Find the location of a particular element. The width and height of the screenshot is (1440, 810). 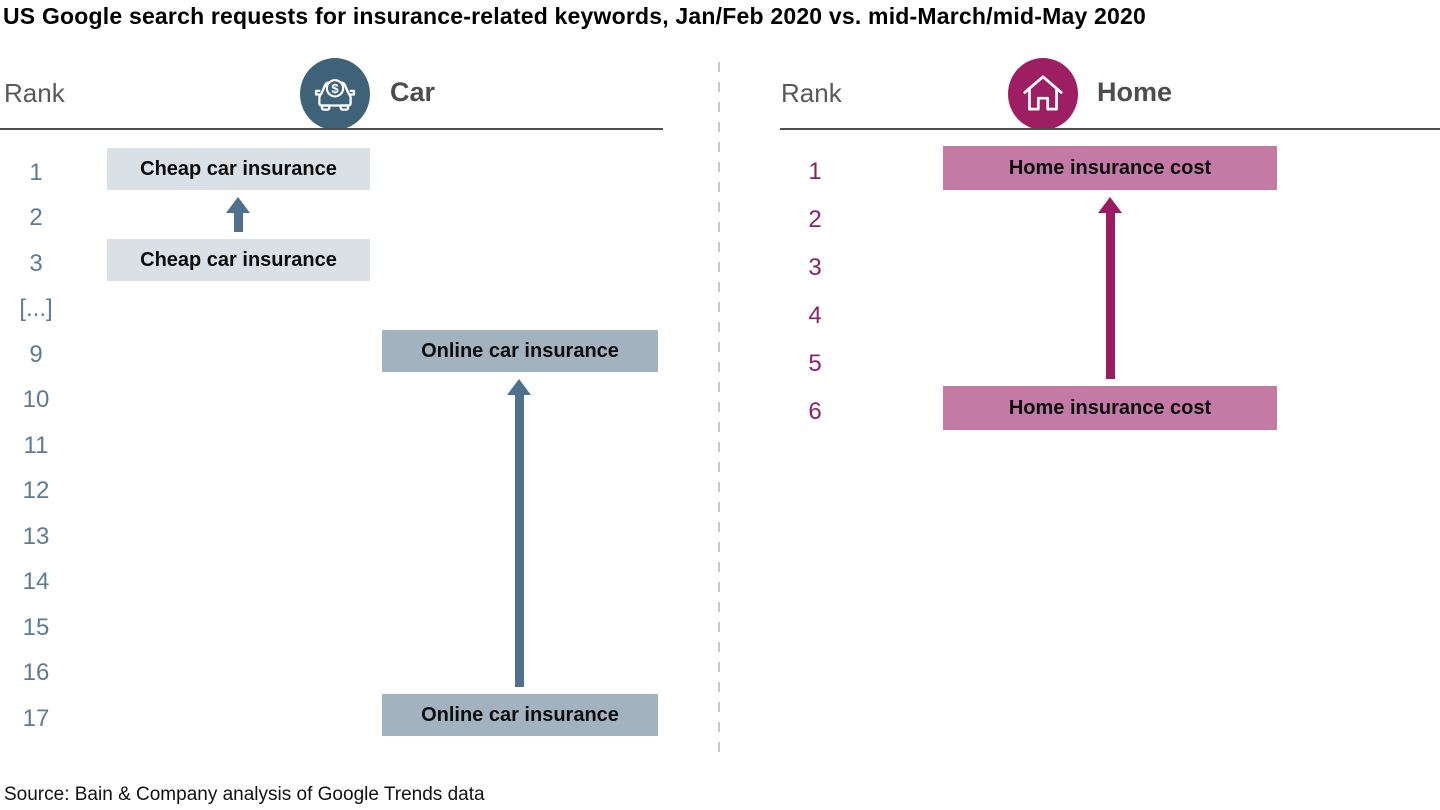

home-rank-up-arrow-head is located at coordinates (1110, 205).